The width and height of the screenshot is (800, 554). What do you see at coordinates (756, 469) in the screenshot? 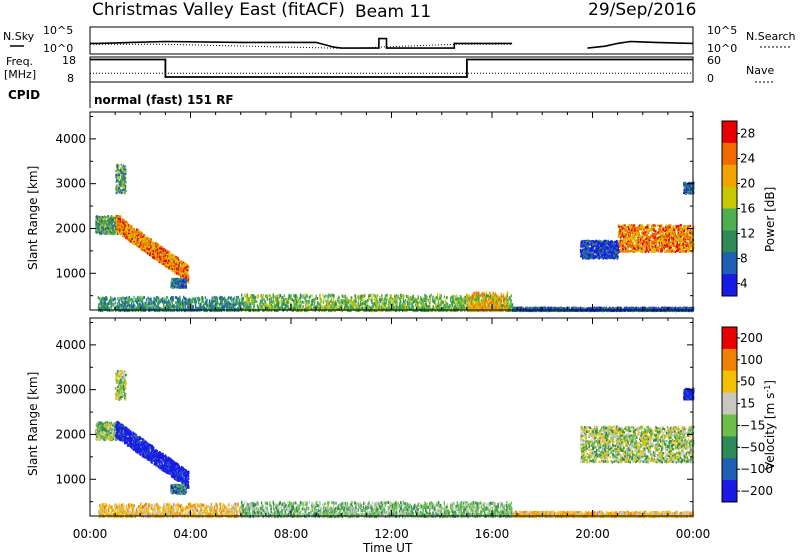
I see `velocity-colorbar-tick-6: −100` at bounding box center [756, 469].